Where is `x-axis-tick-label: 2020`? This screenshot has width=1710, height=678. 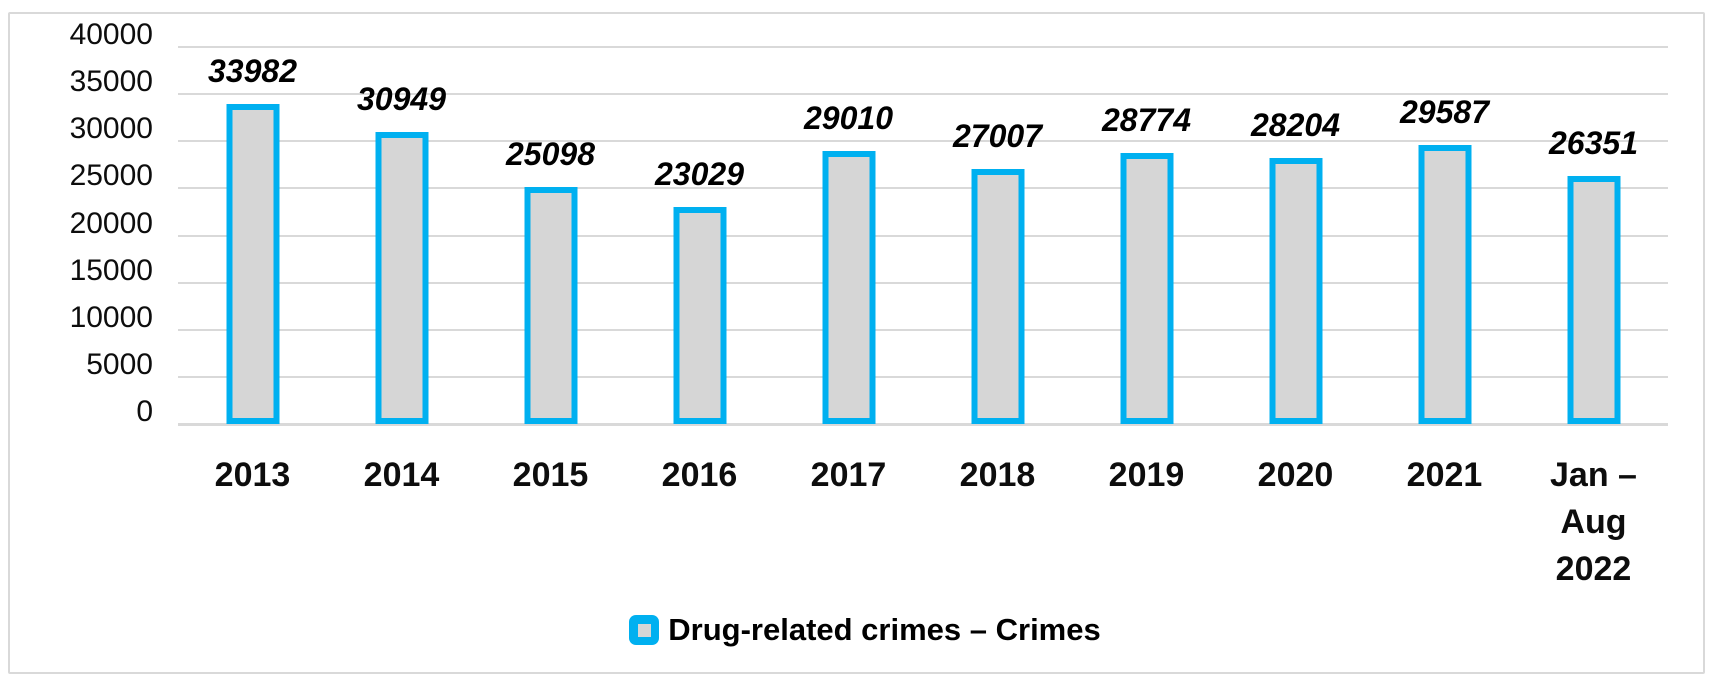
x-axis-tick-label: 2020 is located at coordinates (1295, 475).